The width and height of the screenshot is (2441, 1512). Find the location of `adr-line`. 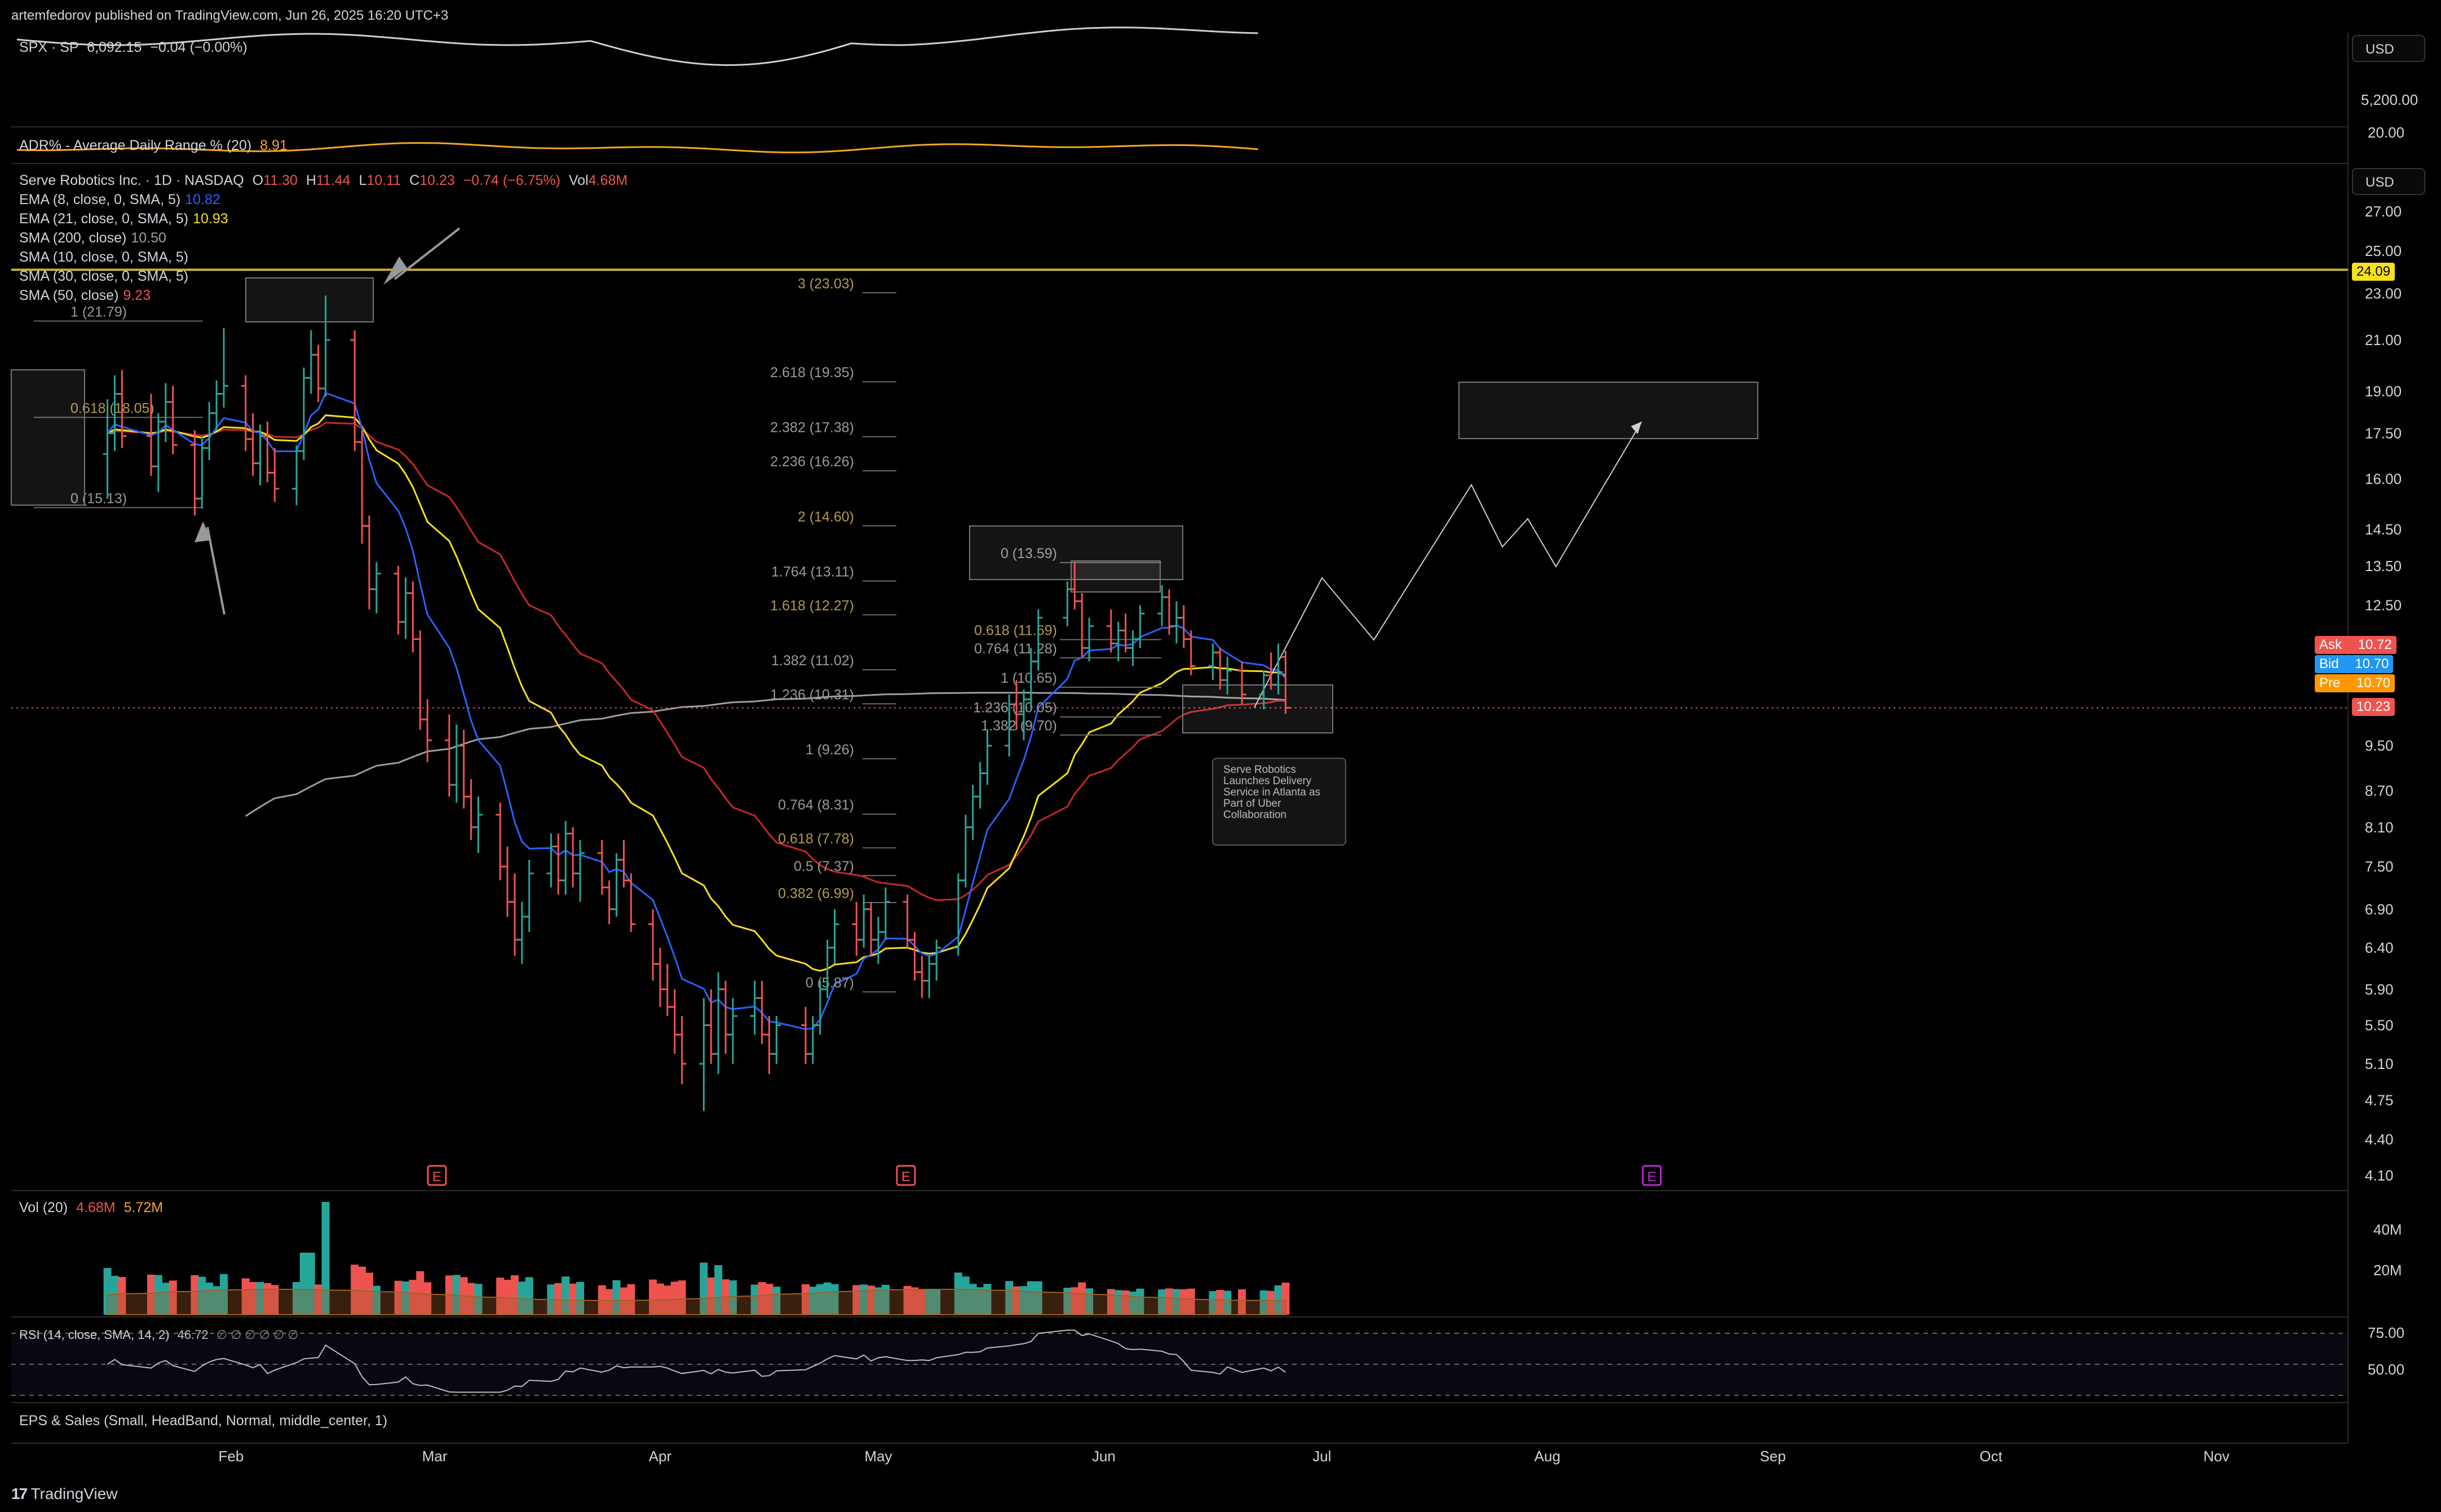

adr-line is located at coordinates (637, 147).